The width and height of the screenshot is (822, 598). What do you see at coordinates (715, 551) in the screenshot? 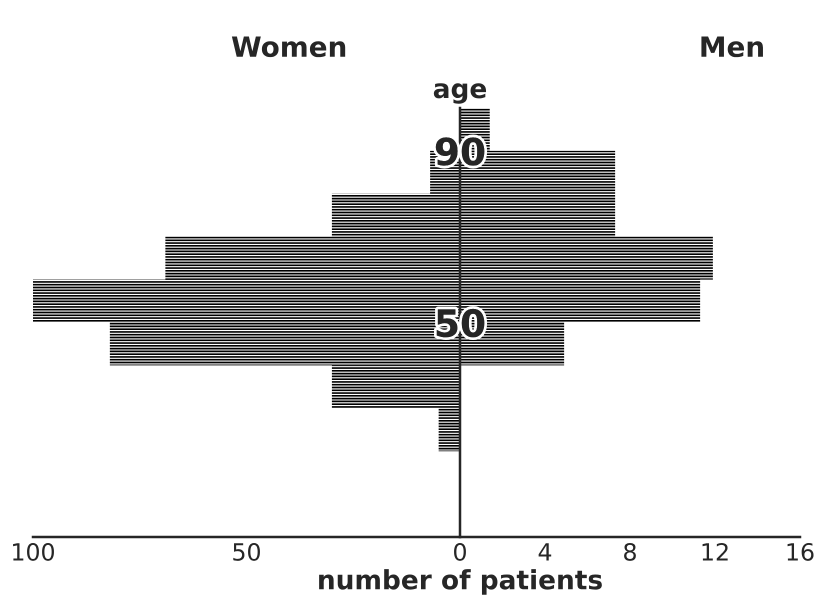
I see `x-tick-label: 12` at bounding box center [715, 551].